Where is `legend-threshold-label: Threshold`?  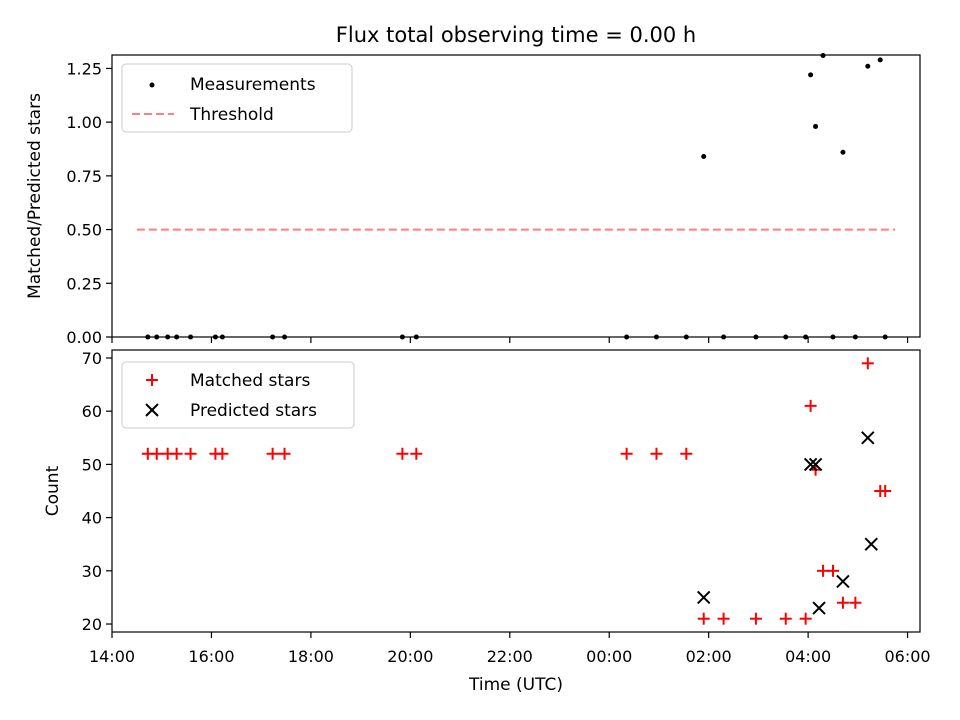 legend-threshold-label: Threshold is located at coordinates (231, 115).